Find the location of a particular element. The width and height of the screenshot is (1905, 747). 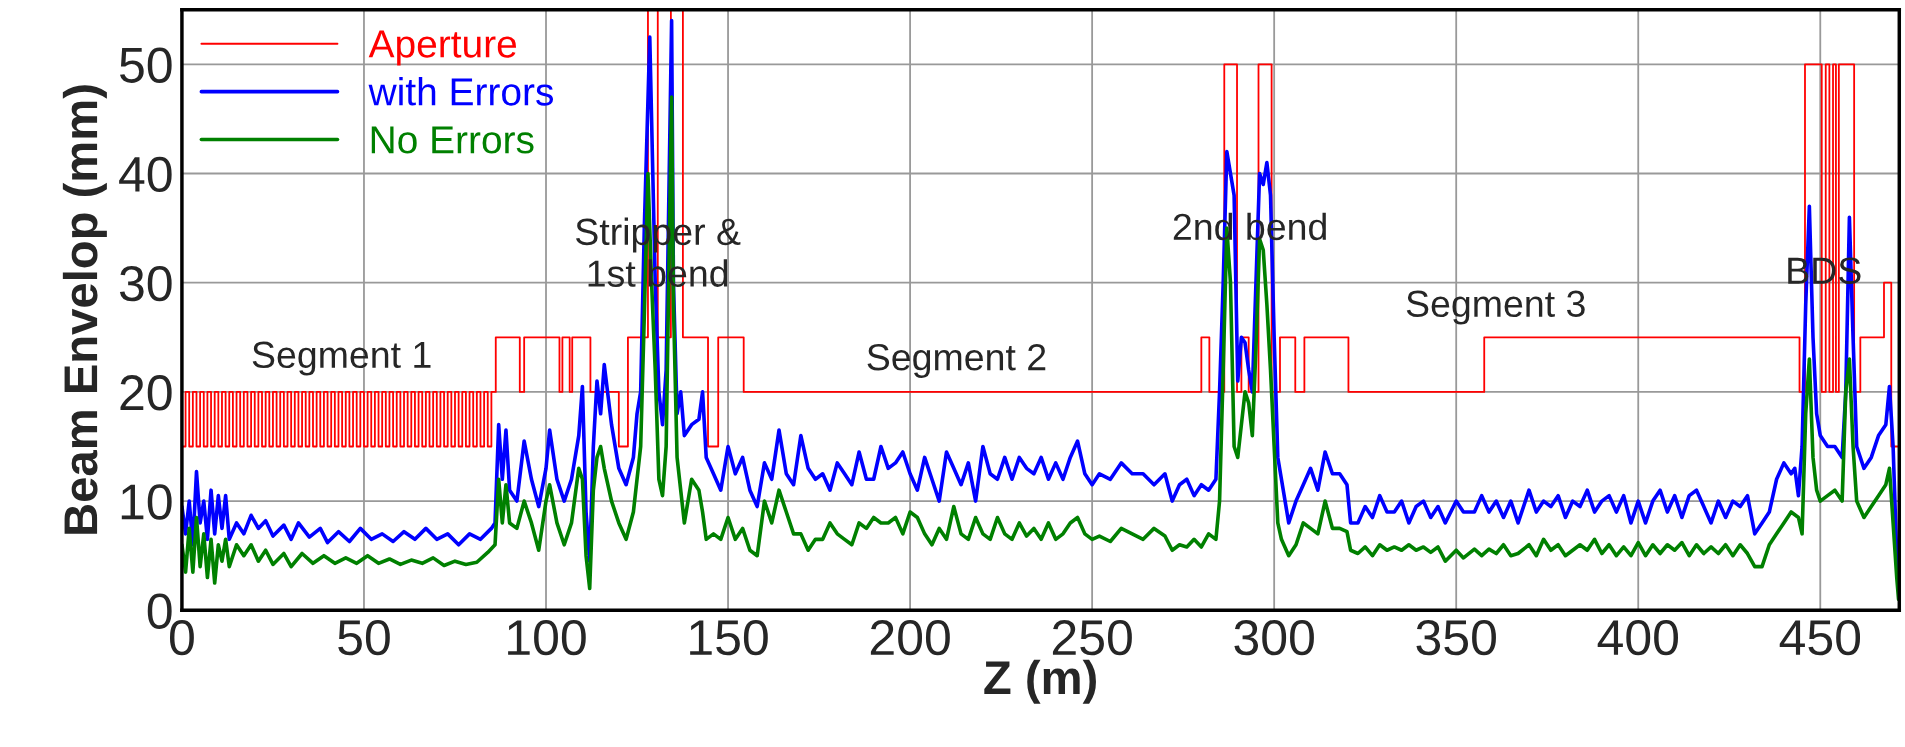

x-tick-label: 250 is located at coordinates (1092, 637).